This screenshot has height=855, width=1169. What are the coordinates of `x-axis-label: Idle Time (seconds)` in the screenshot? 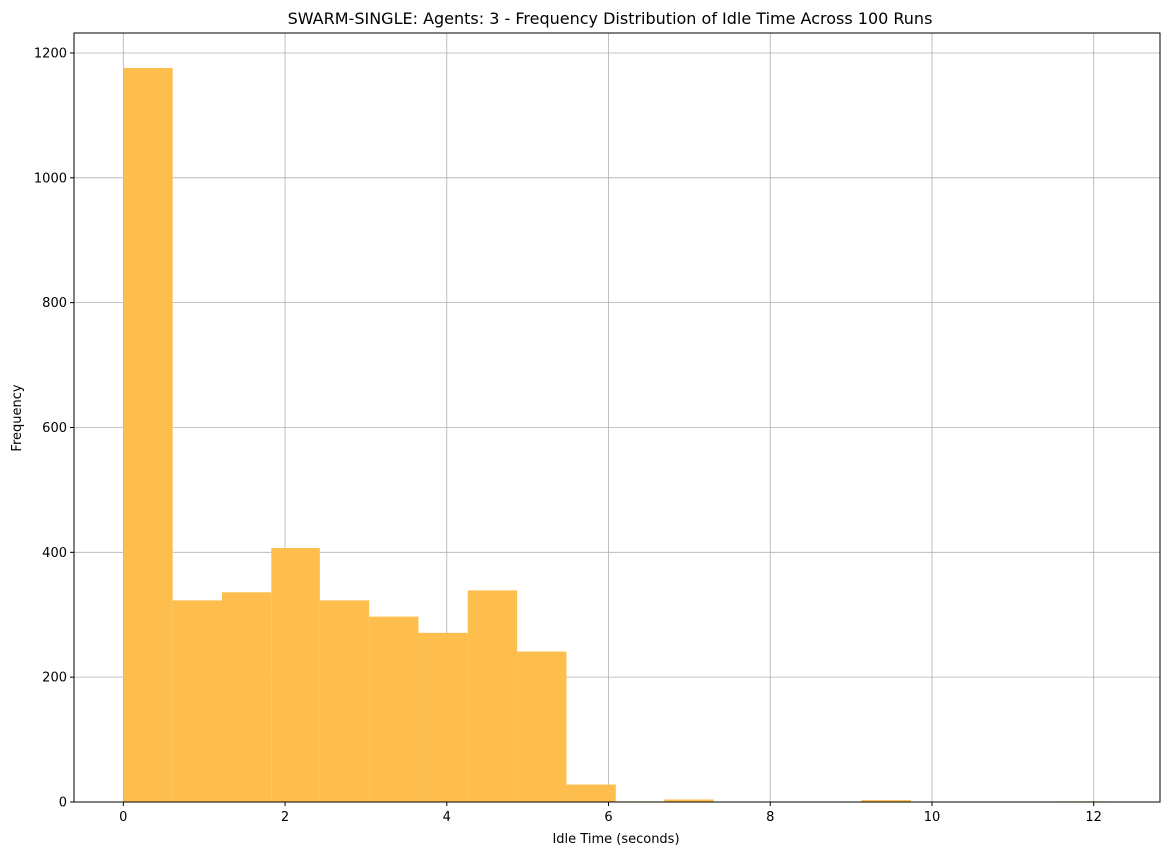 It's located at (615, 839).